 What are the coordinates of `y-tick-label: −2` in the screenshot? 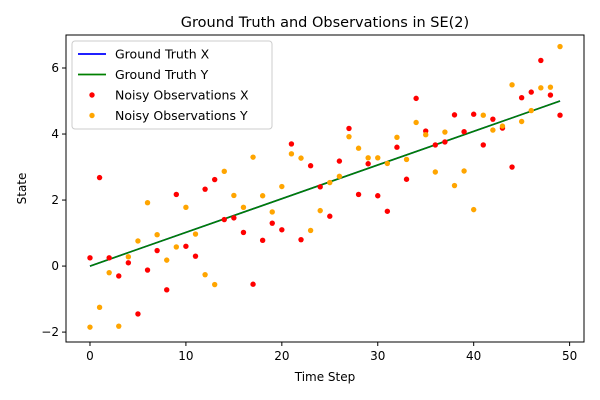 It's located at (50, 332).